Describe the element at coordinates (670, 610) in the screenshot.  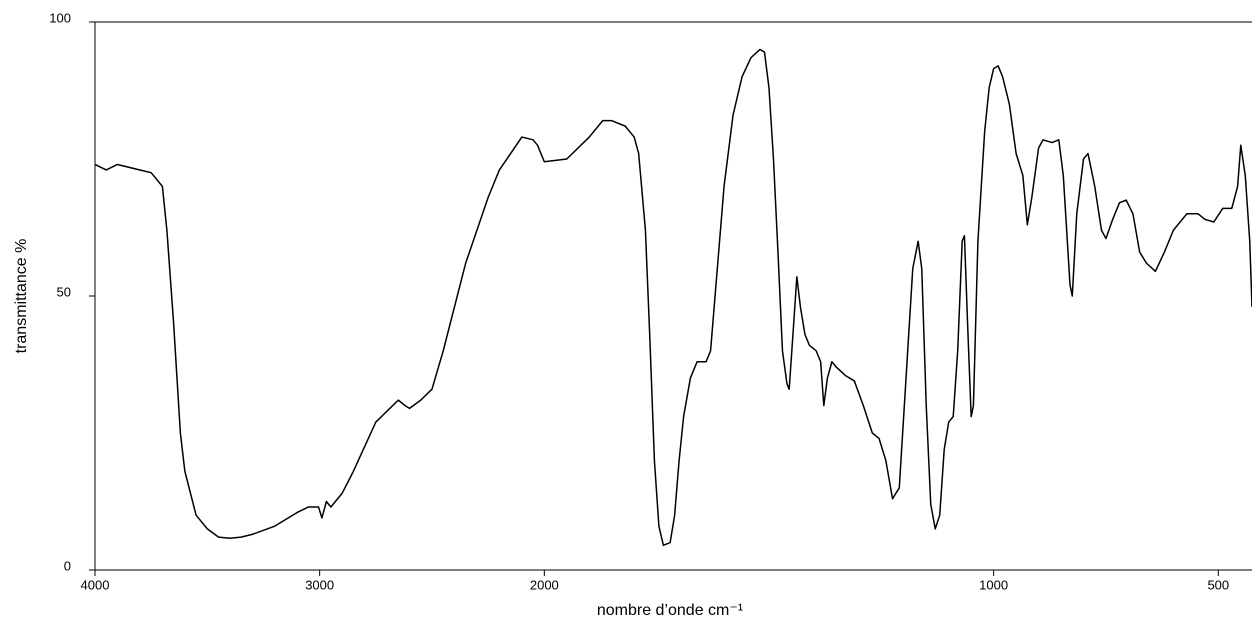
I see `x-axis-label: nombre d’onde cm⁻¹` at that location.